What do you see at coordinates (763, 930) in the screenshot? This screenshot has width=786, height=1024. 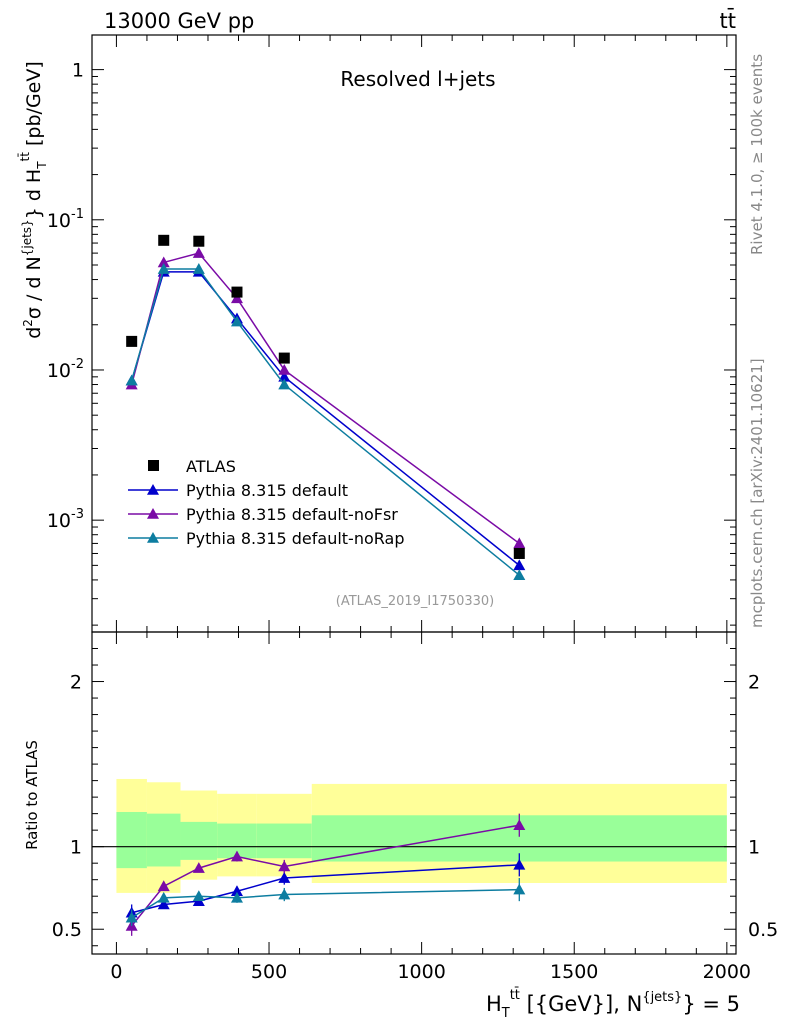 I see `y-tick-label-right: 0.5` at bounding box center [763, 930].